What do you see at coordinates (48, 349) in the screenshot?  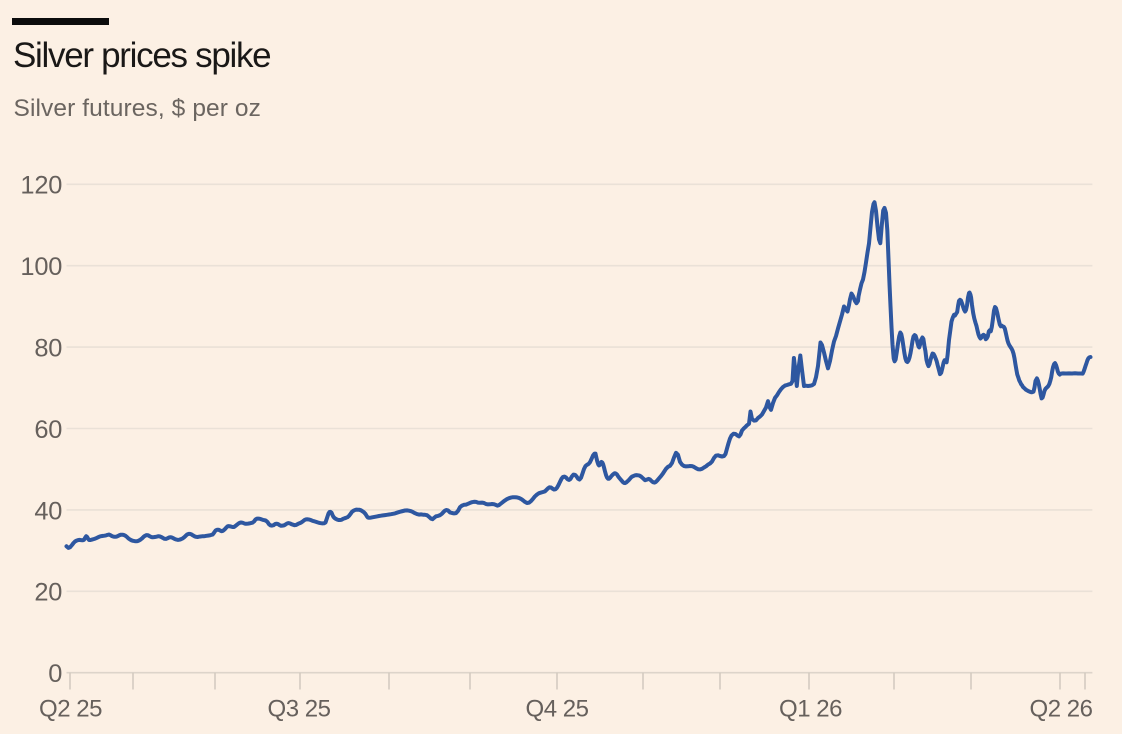 I see `svg-text: 80` at bounding box center [48, 349].